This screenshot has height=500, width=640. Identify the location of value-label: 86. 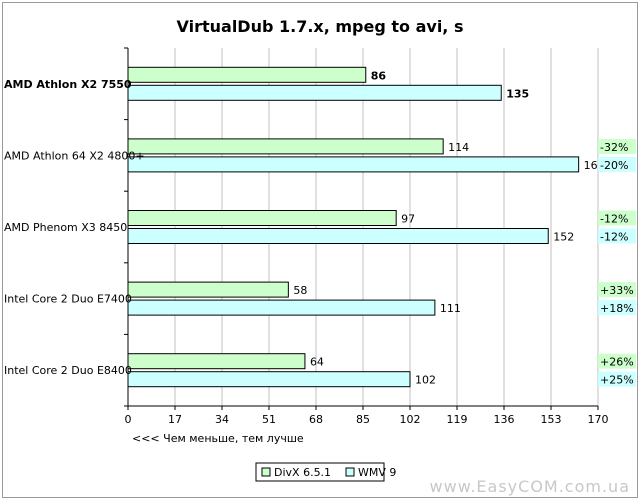
(379, 75).